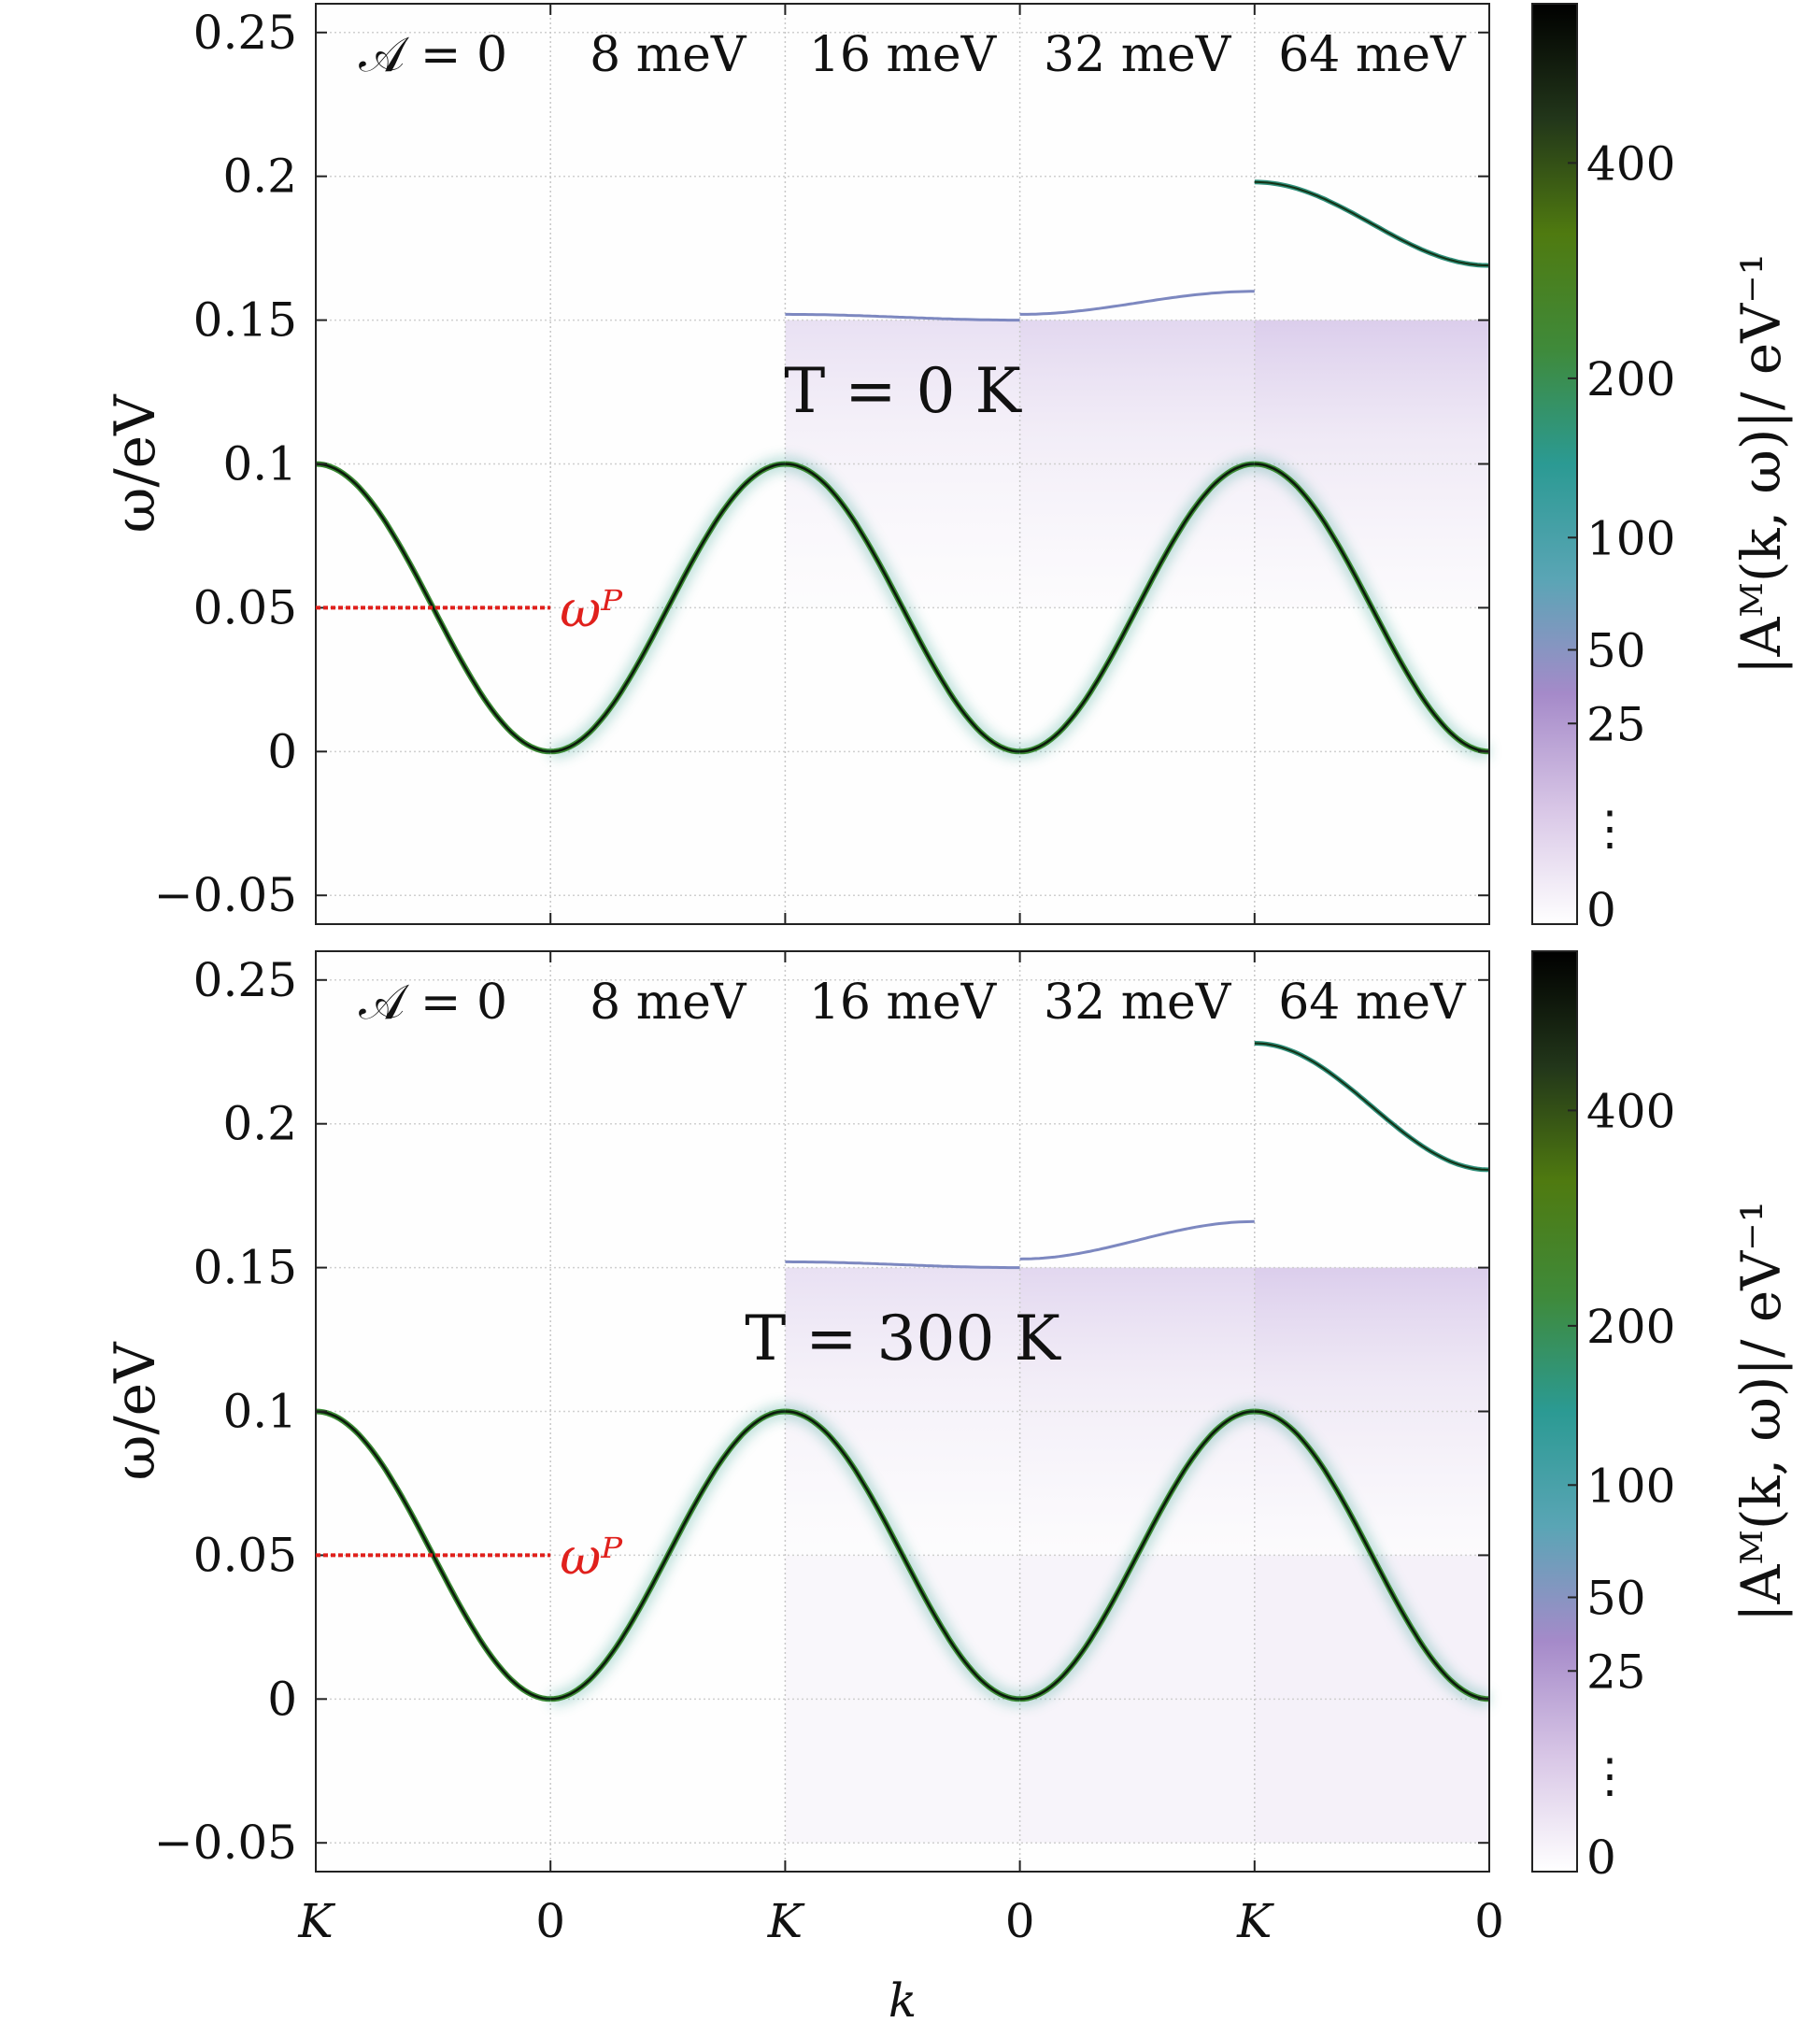 This screenshot has height=2037, width=1820. I want to click on temperature-label: T = 300 K, so click(903, 1339).